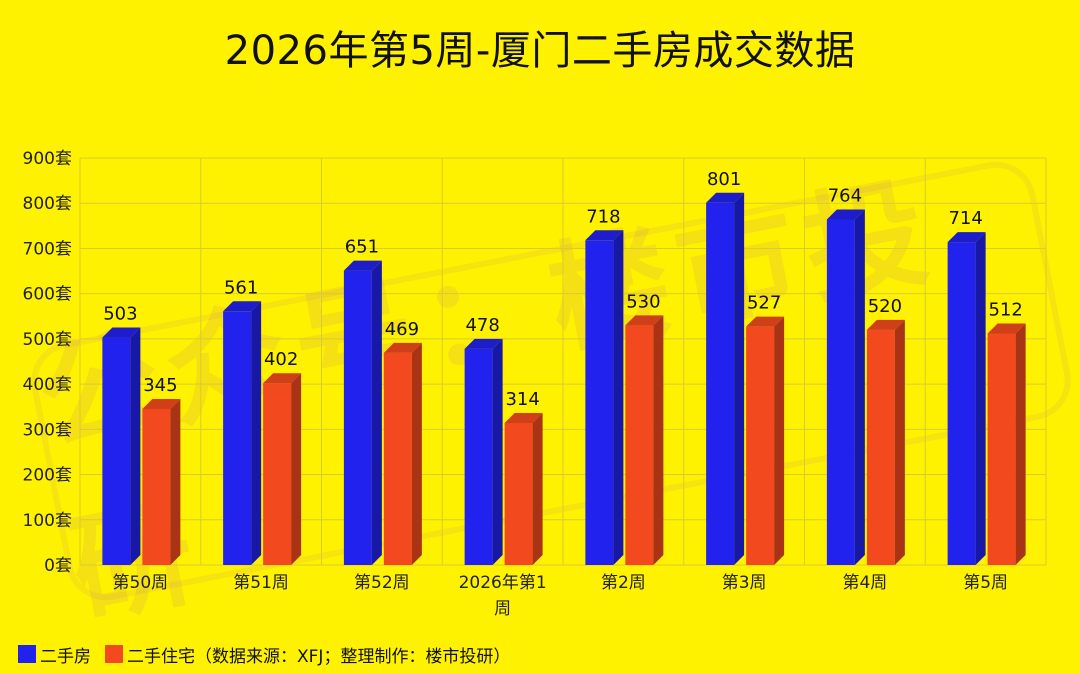  Describe the element at coordinates (47, 476) in the screenshot. I see `y-tick-label: 200套` at that location.